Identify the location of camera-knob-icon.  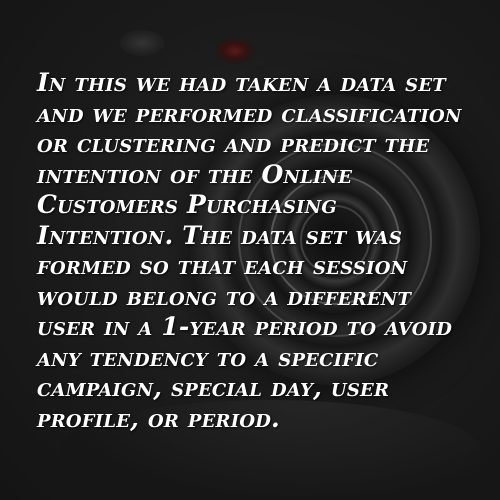
(142, 43).